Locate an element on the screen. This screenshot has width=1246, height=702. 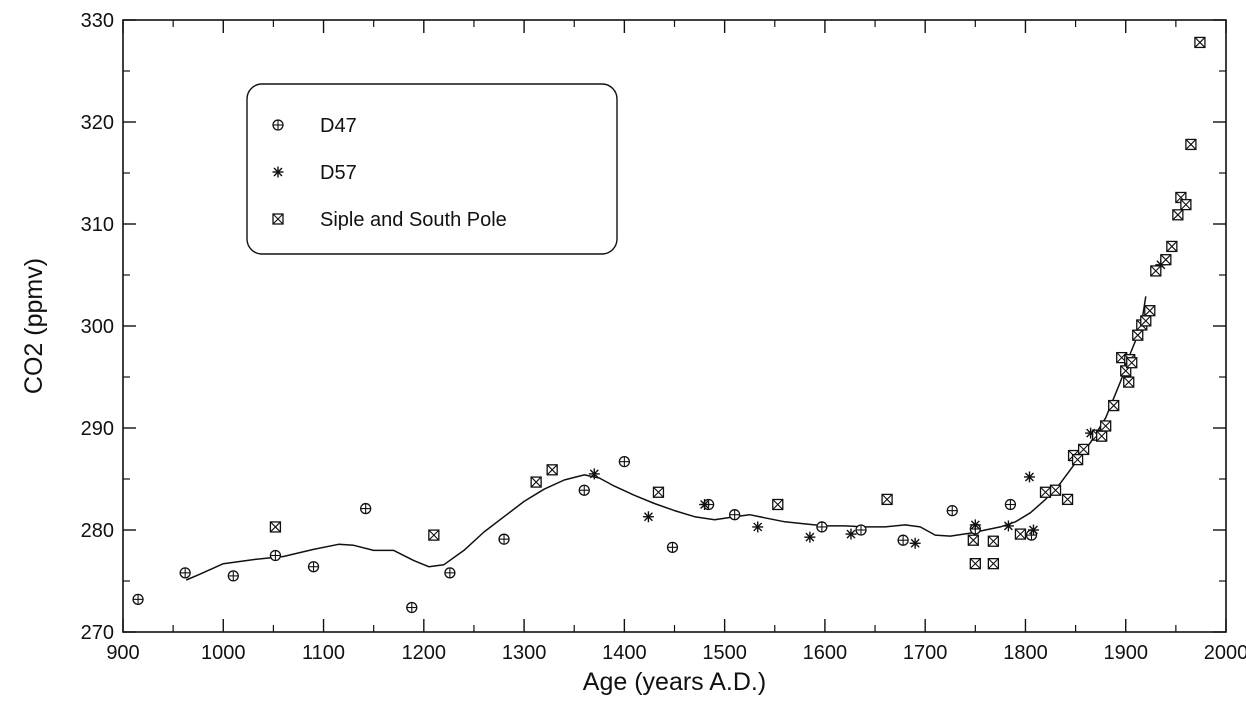
legend-label: Siple and South Pole is located at coordinates (413, 220).